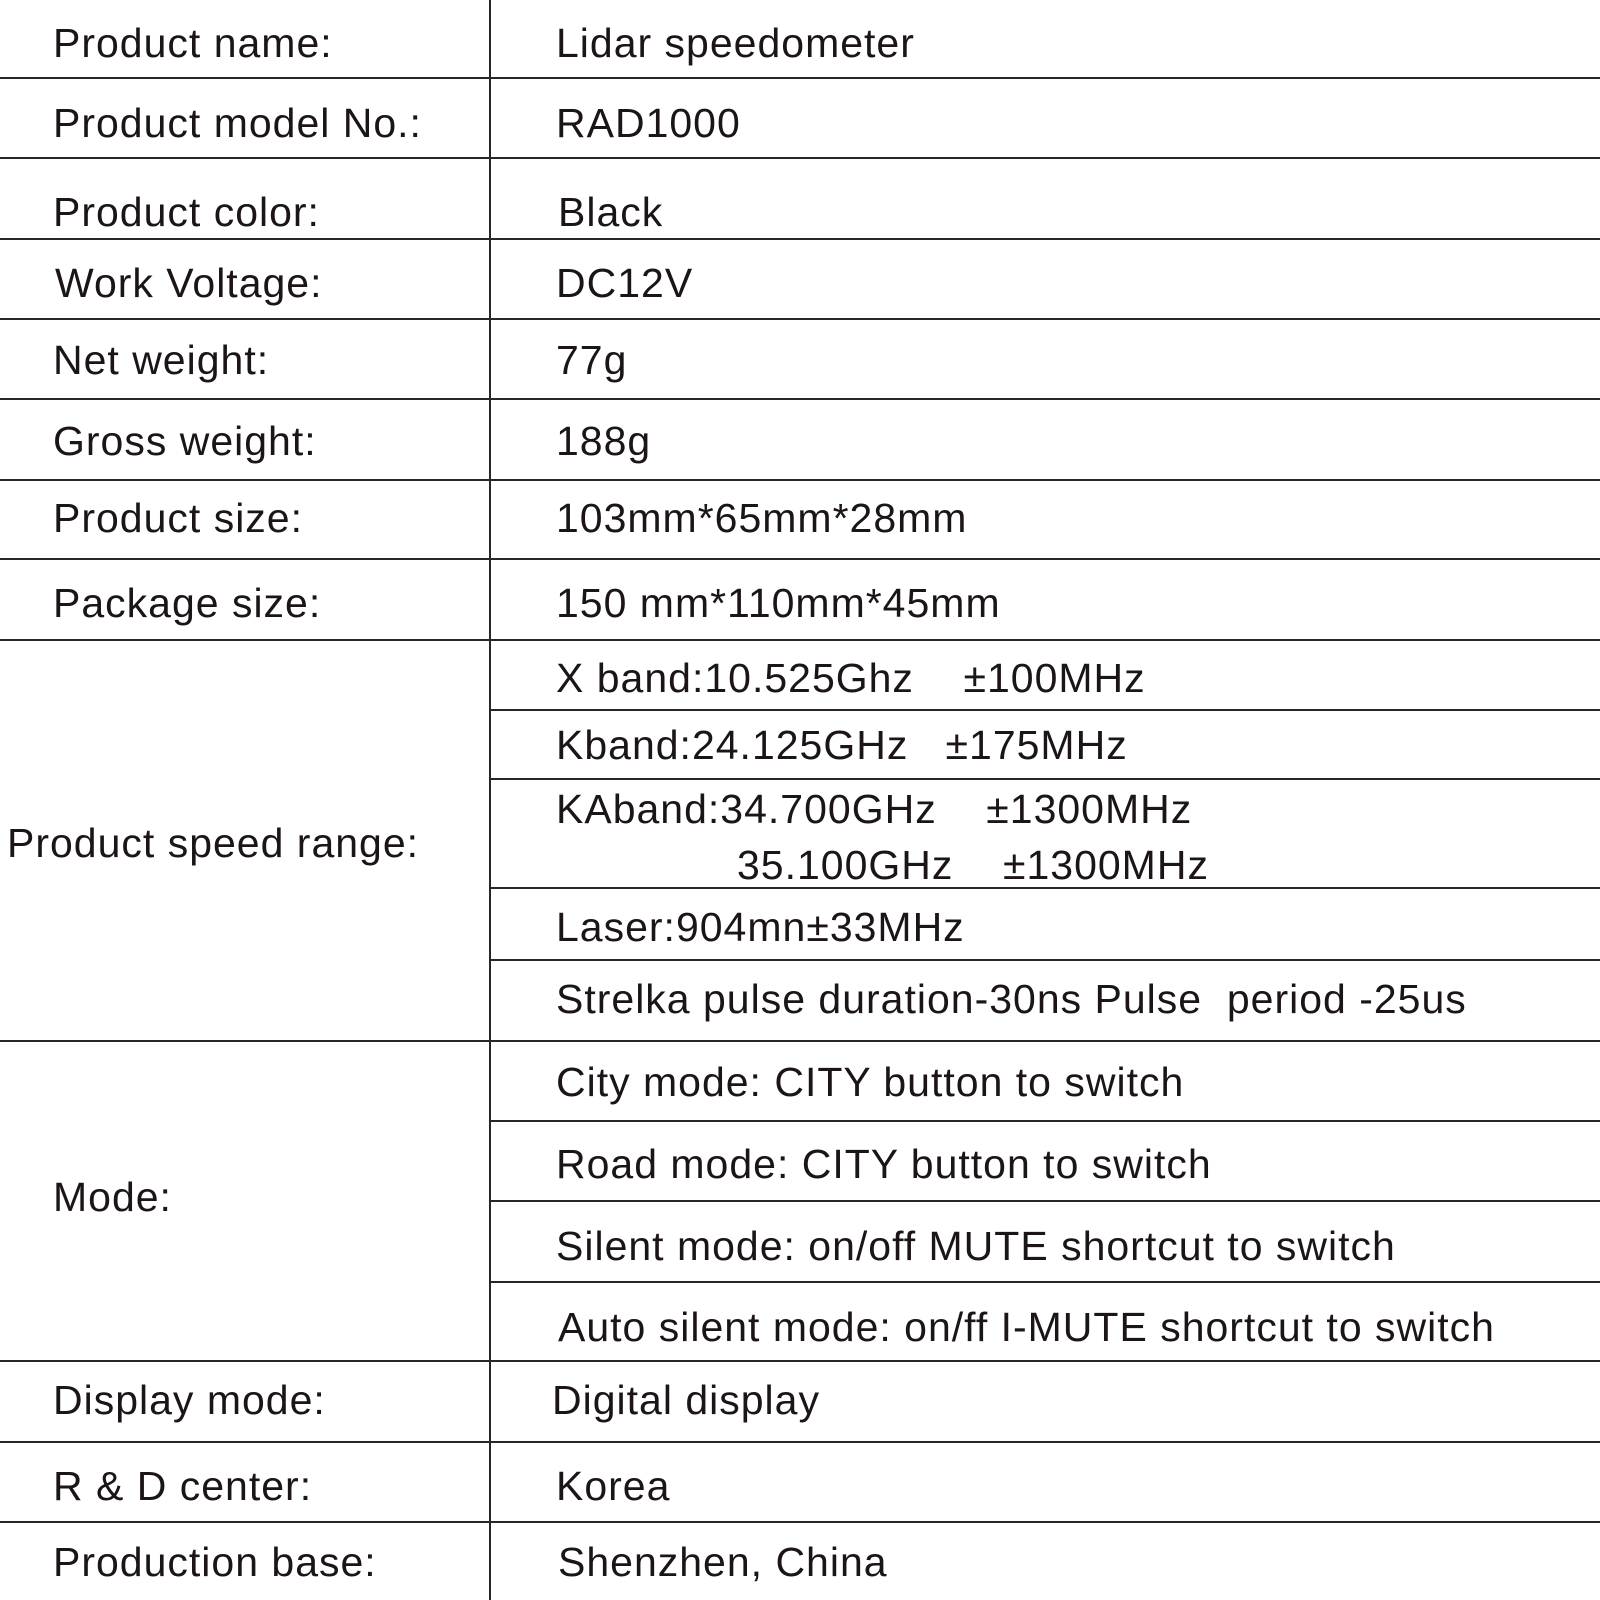  Describe the element at coordinates (178, 518) in the screenshot. I see `label-product-size: Product size:` at that location.